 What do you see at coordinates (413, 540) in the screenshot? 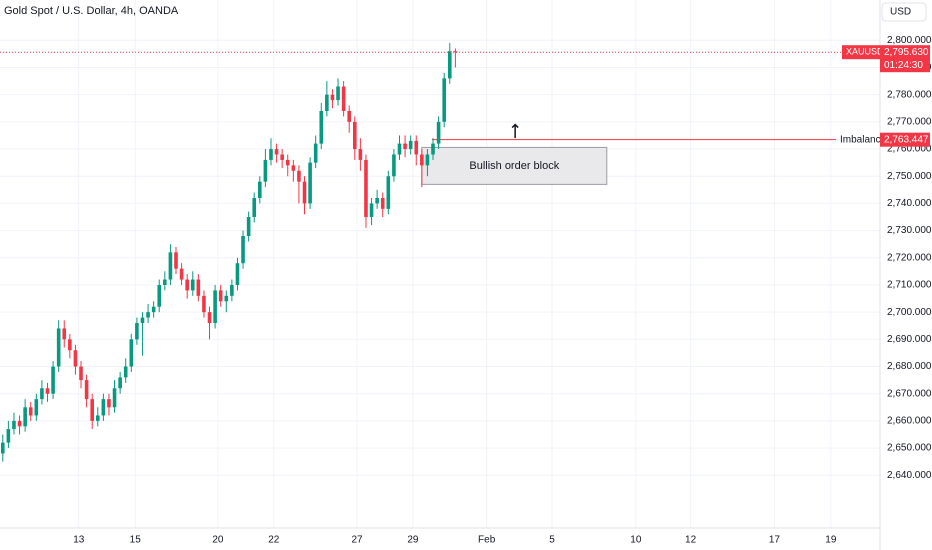
I see `x-tick-label: 29` at bounding box center [413, 540].